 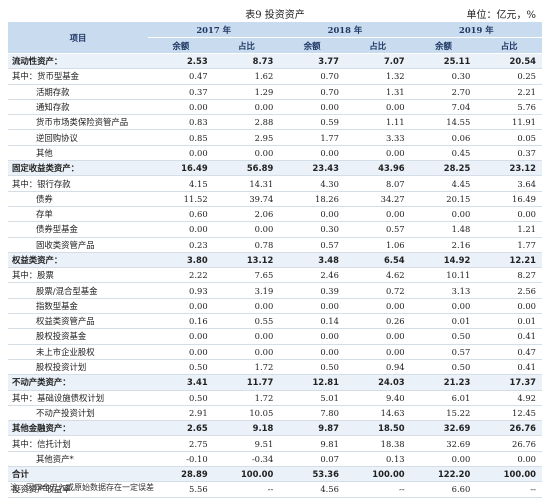 I want to click on table-row: 债券 11.52 39.74 18.26 34.27 20.15 16.49, so click(x=275, y=199).